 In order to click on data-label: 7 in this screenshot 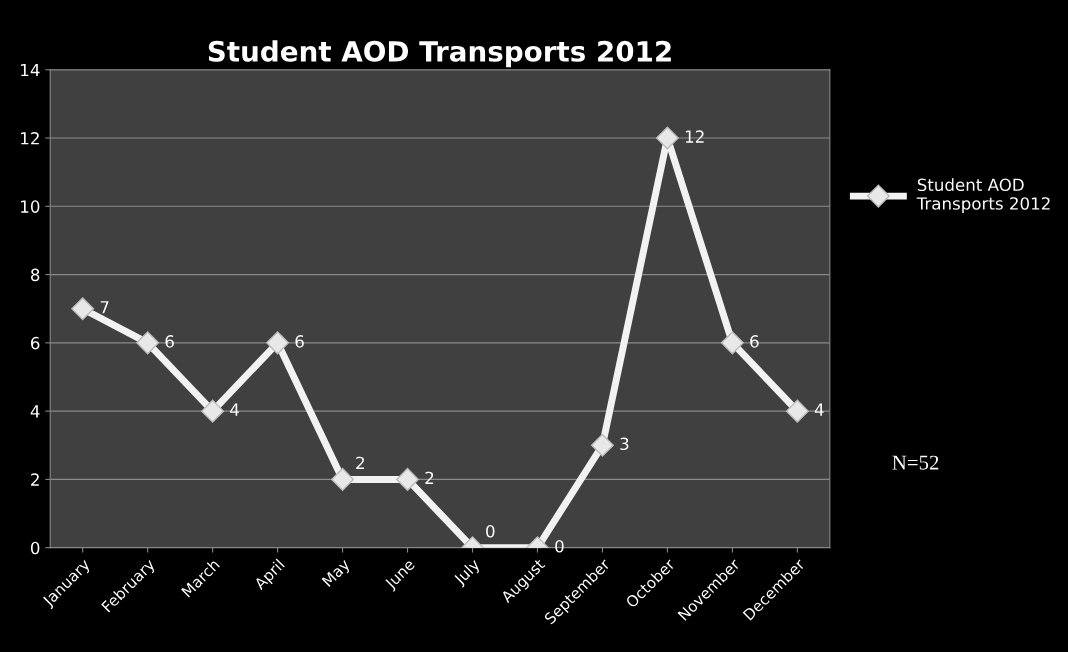, I will do `click(104, 307)`.